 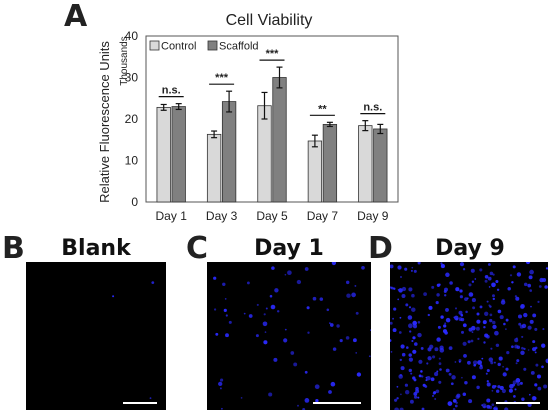 I want to click on microscopy-image-blank, so click(x=96, y=336).